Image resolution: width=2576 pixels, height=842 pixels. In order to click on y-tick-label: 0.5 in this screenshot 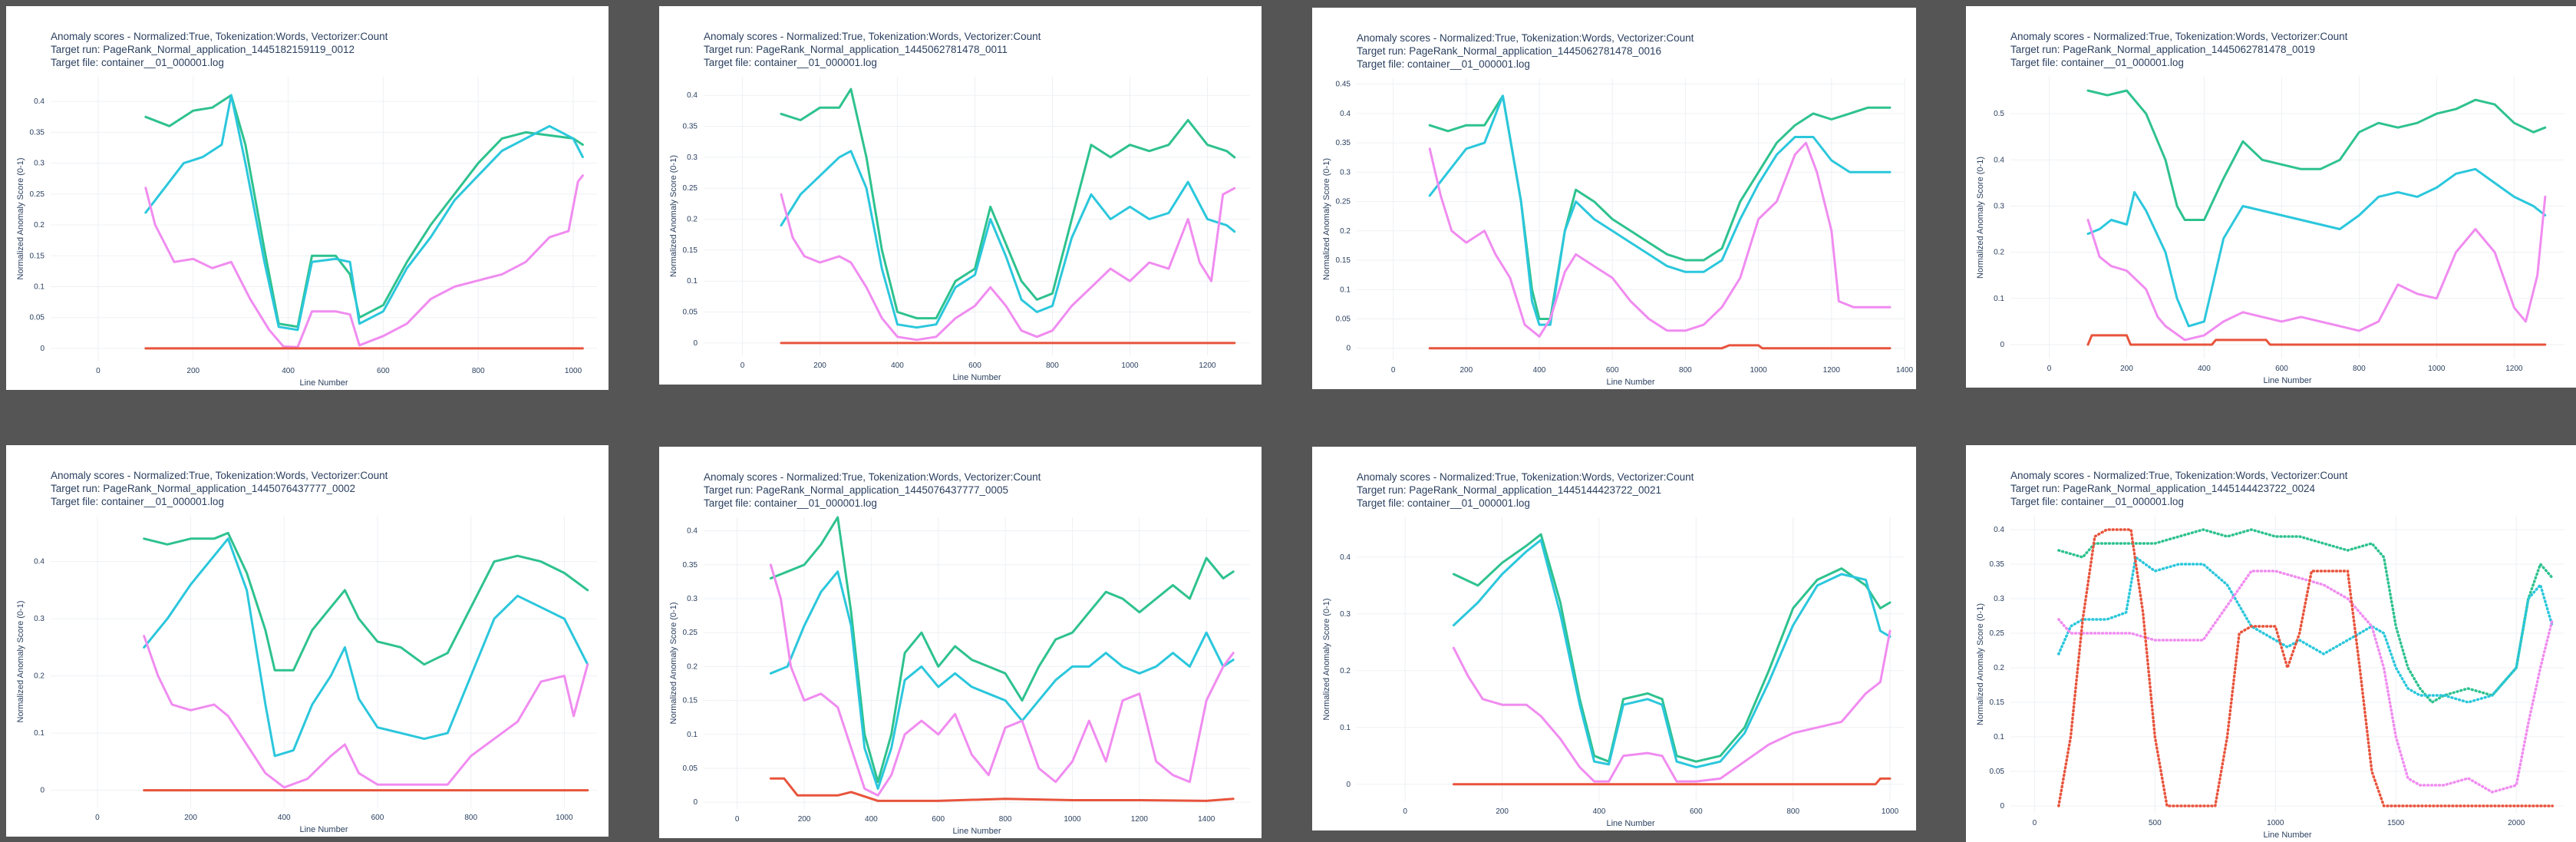, I will do `click(1999, 114)`.